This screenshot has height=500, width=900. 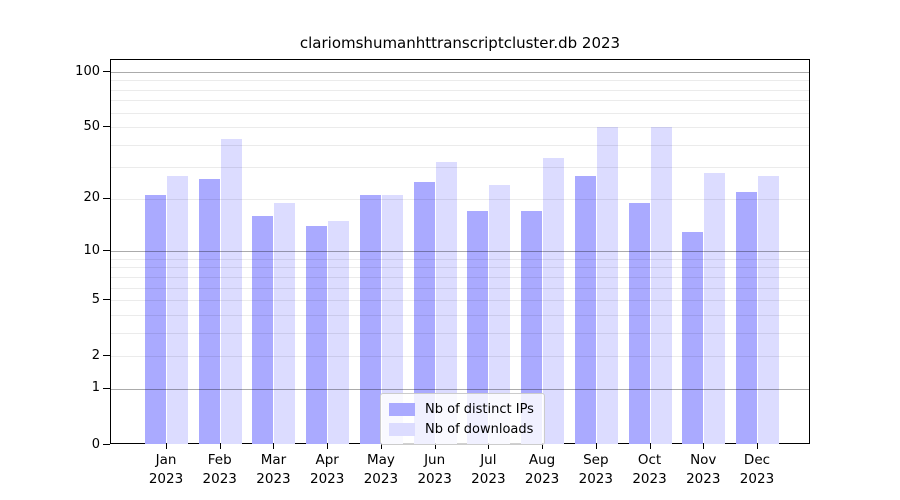 What do you see at coordinates (91, 198) in the screenshot?
I see `y-tick-label: 20` at bounding box center [91, 198].